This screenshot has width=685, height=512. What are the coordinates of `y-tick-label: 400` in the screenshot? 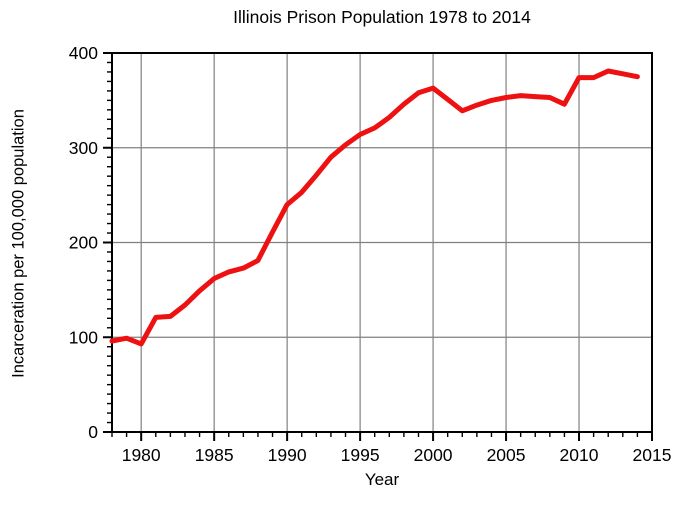 It's located at (83, 53).